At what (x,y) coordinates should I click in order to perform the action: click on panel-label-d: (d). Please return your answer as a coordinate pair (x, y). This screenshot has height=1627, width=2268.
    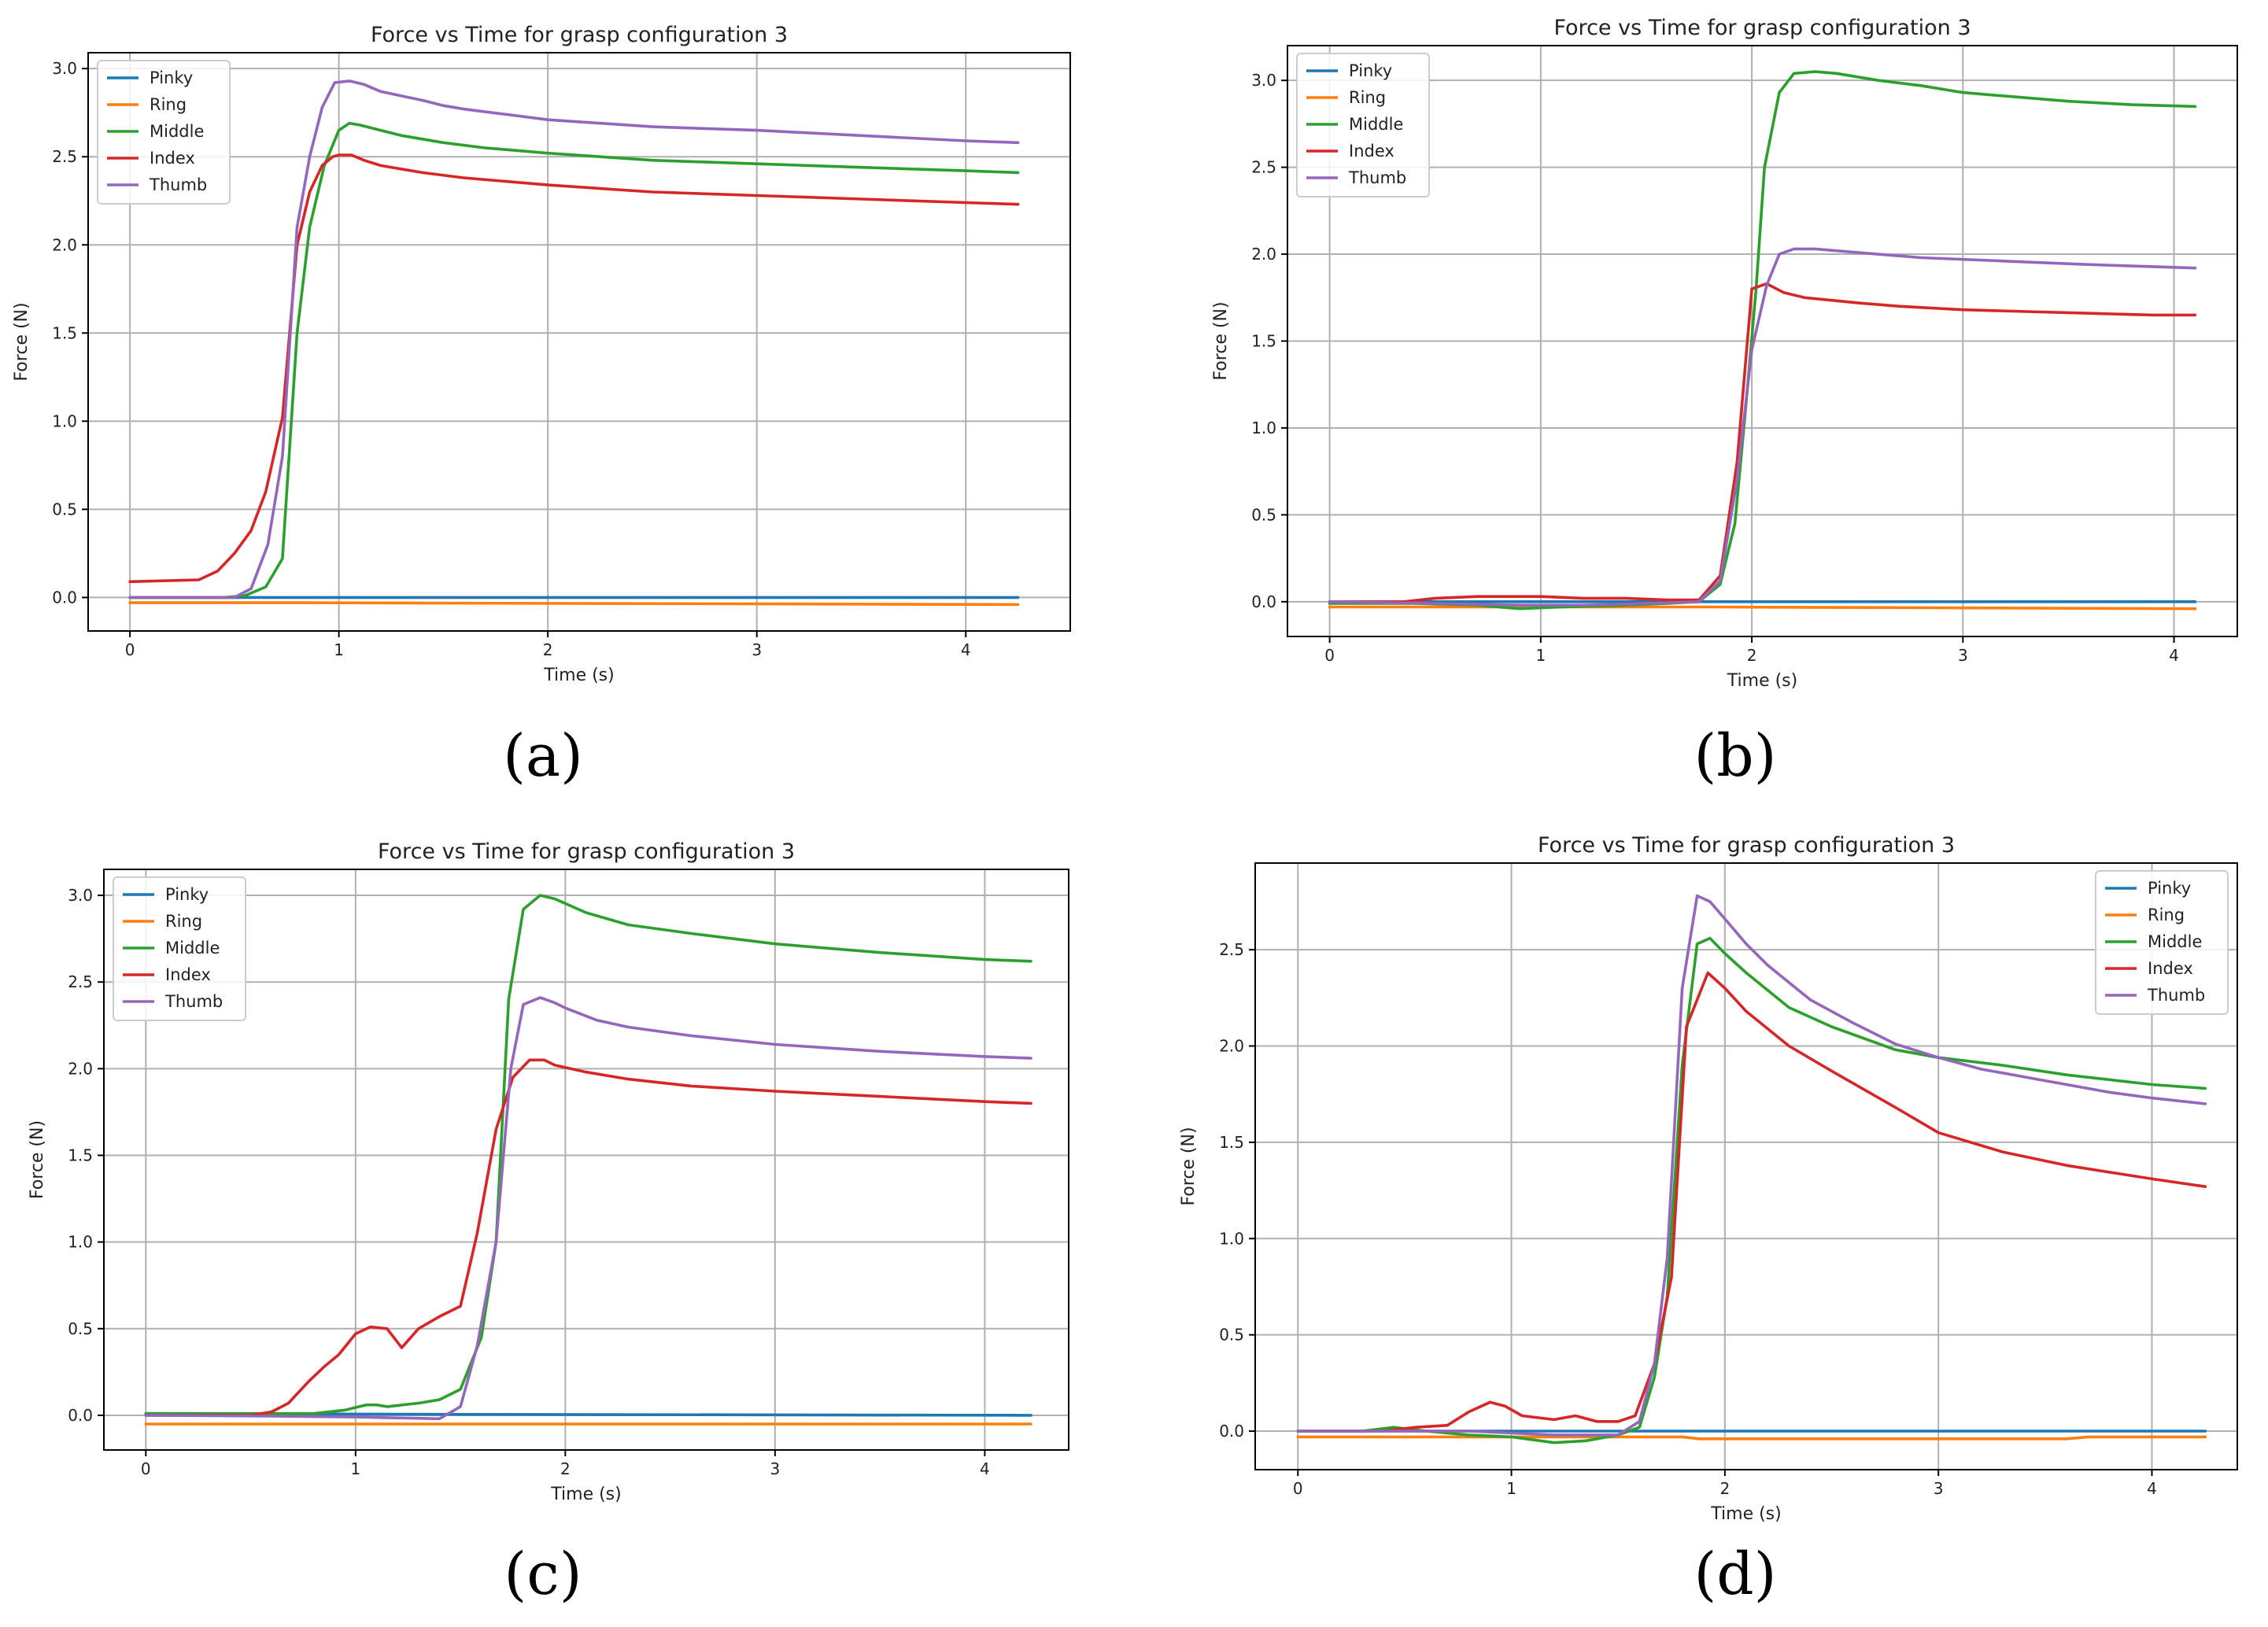
    Looking at the image, I should click on (1735, 1574).